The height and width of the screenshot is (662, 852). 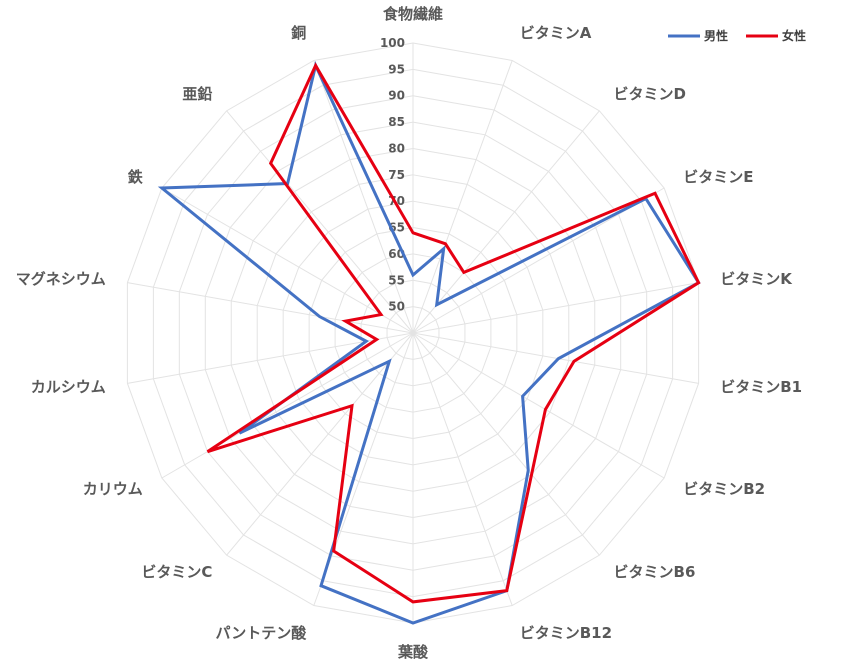 I want to click on category-label: 鉄, so click(x=135, y=177).